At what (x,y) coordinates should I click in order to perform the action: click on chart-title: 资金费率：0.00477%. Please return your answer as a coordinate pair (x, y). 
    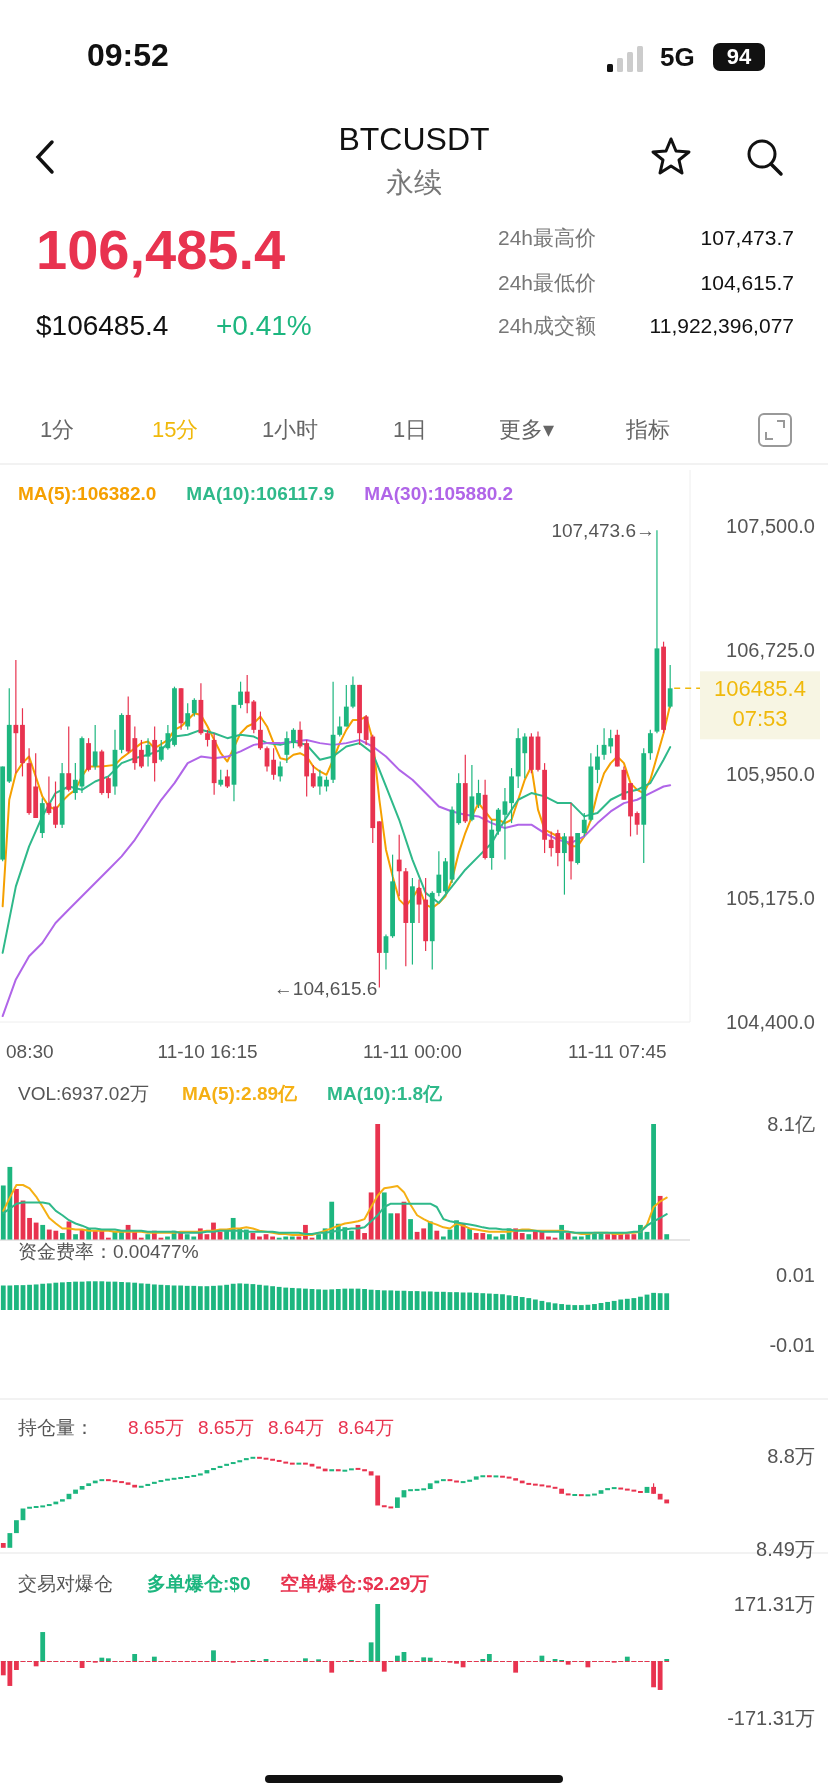
    Looking at the image, I should click on (108, 1251).